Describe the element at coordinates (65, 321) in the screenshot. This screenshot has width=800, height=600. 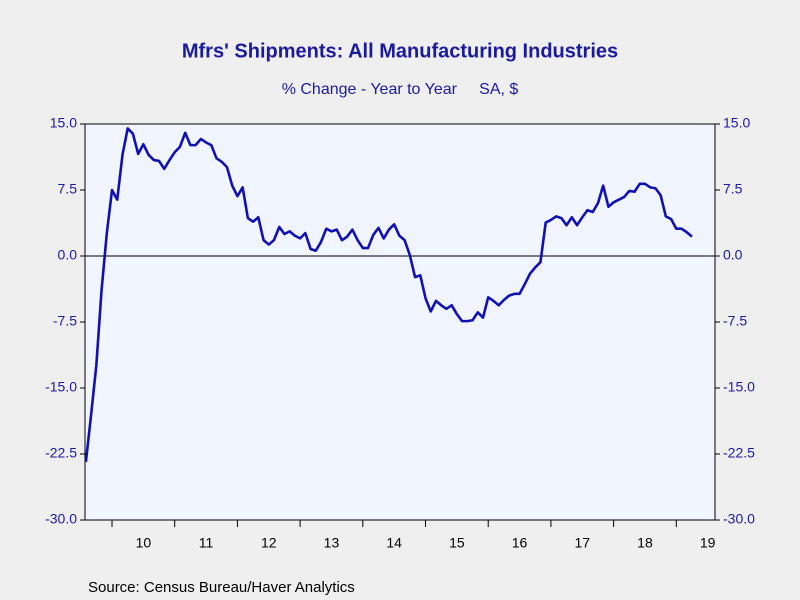
I see `y-tick-label-left: -7.5` at that location.